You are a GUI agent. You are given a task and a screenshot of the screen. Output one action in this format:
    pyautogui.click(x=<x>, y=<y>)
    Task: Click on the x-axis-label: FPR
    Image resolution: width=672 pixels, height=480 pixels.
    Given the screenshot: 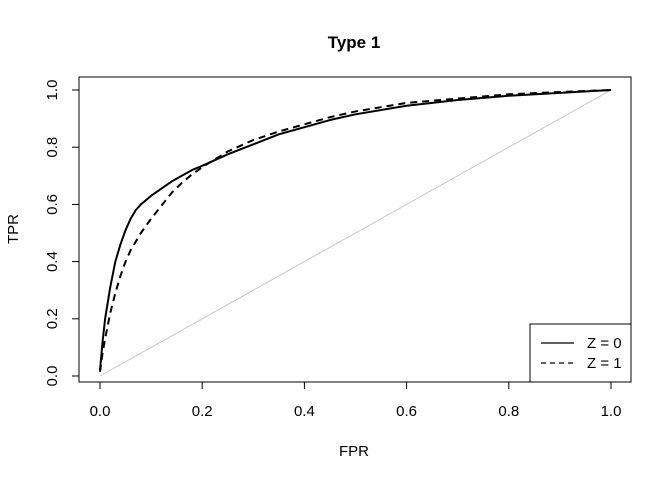 What is the action you would take?
    pyautogui.click(x=354, y=451)
    